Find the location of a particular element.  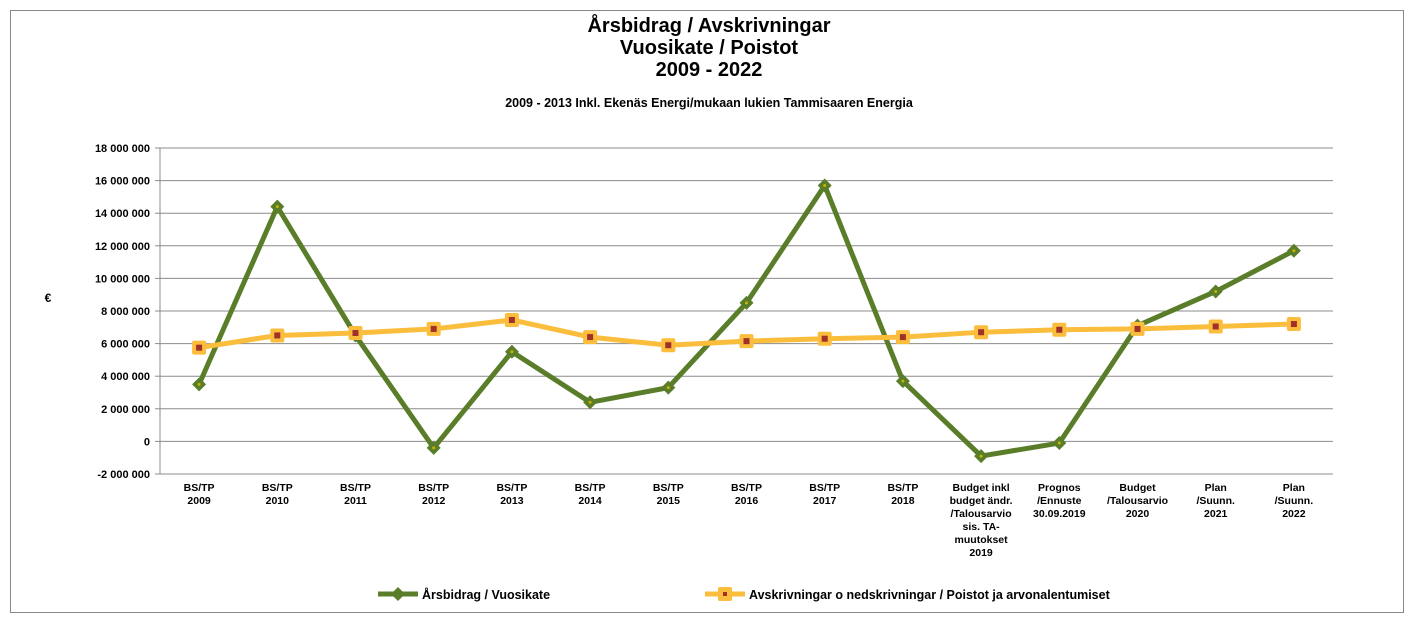

x-tick-label: BS/TP 2012 is located at coordinates (433, 494).